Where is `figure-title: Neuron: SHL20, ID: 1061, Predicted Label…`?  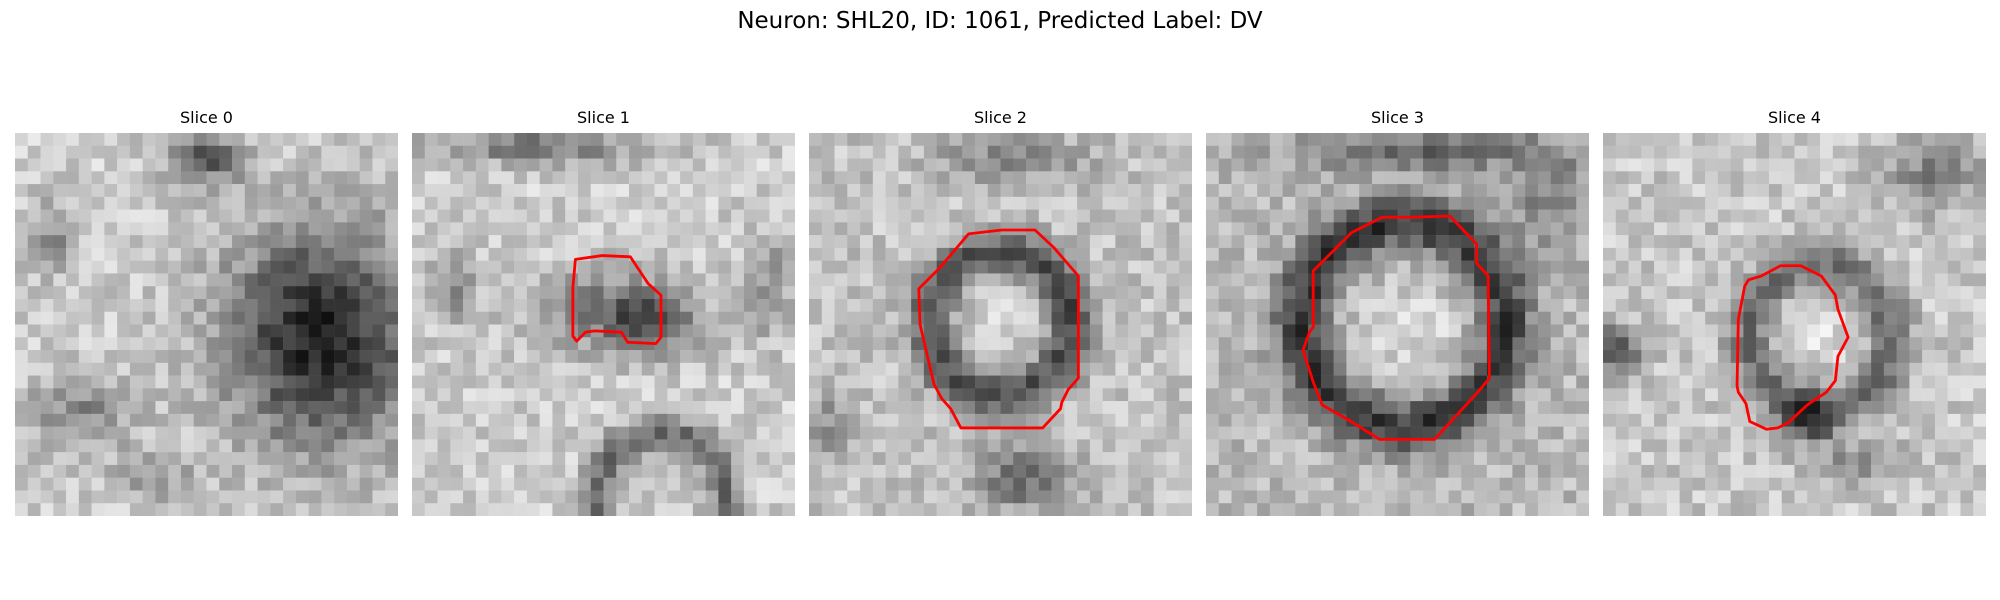 figure-title: Neuron: SHL20, ID: 1061, Predicted Label… is located at coordinates (1000, 21).